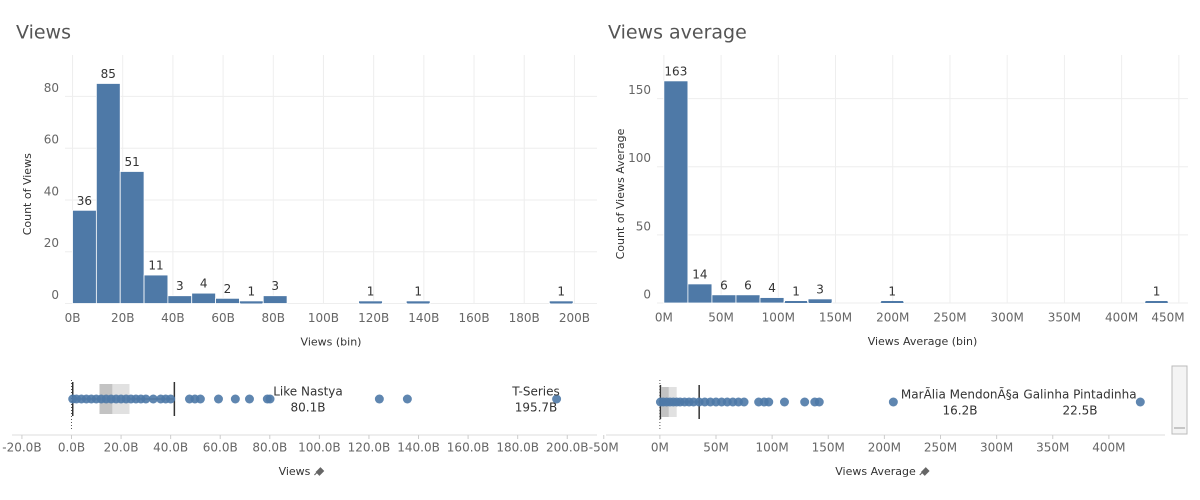 Image resolution: width=1200 pixels, height=500 pixels. Describe the element at coordinates (331, 342) in the screenshot. I see `x-axis-title: Views (bin)` at that location.